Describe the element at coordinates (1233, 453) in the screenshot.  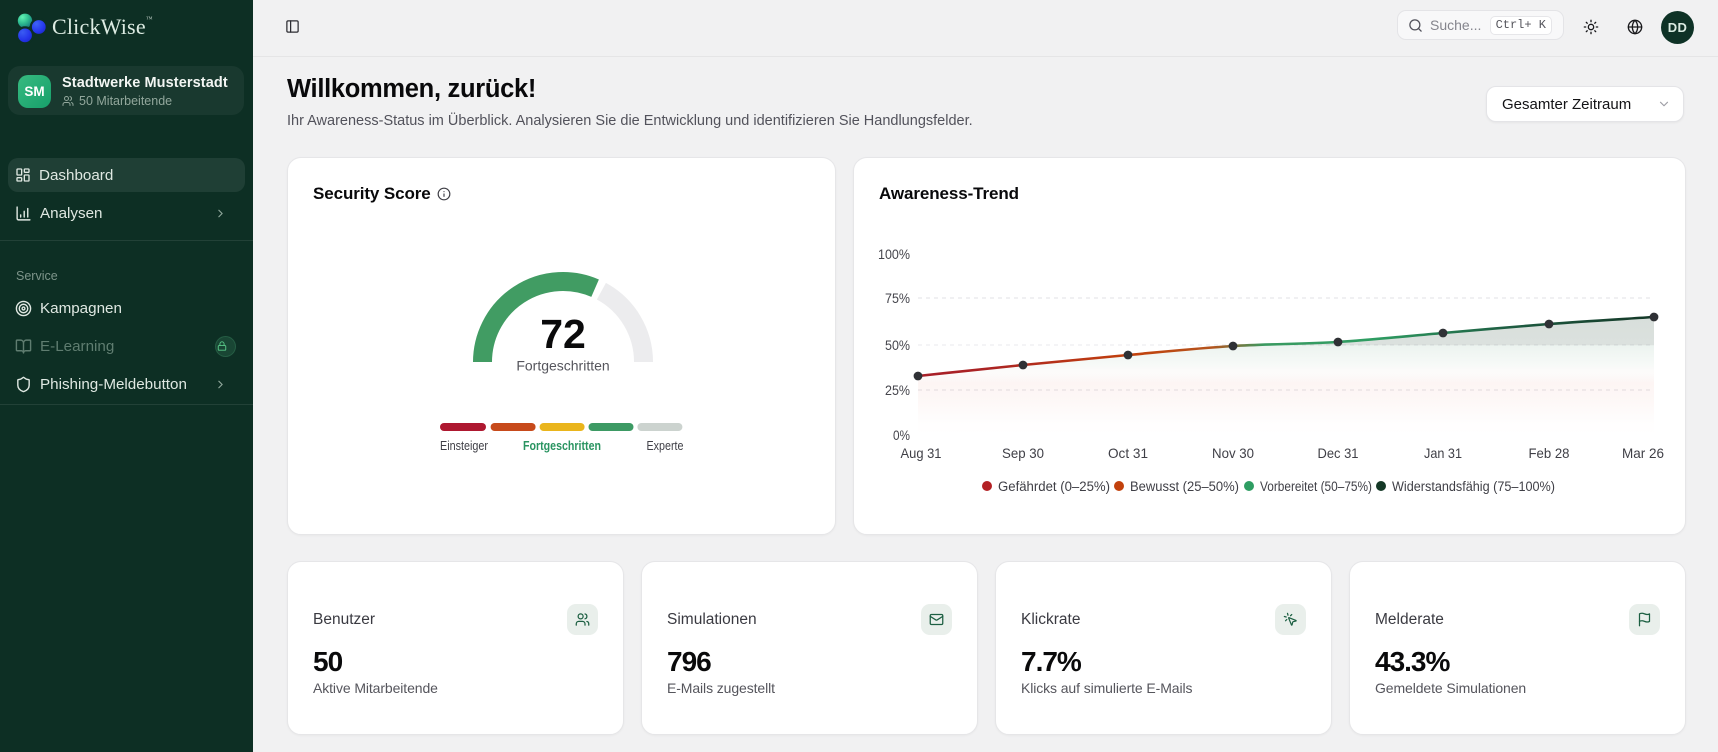
I see `svg-text: Nov 30` at that location.